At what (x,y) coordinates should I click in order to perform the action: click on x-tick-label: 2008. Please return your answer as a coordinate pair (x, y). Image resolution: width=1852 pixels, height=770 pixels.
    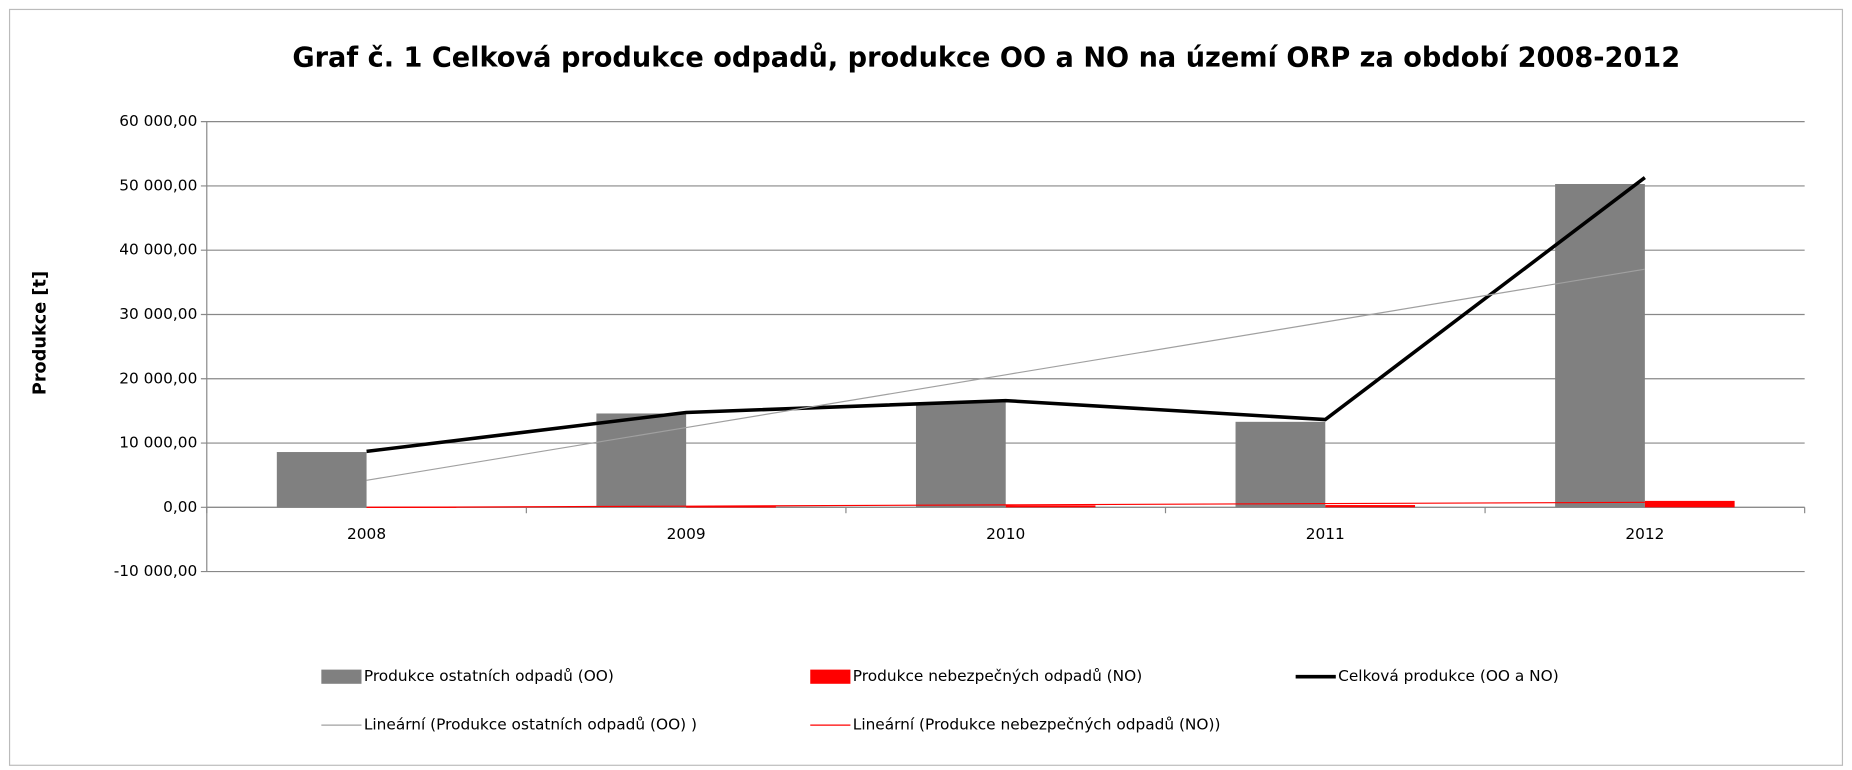
    Looking at the image, I should click on (366, 534).